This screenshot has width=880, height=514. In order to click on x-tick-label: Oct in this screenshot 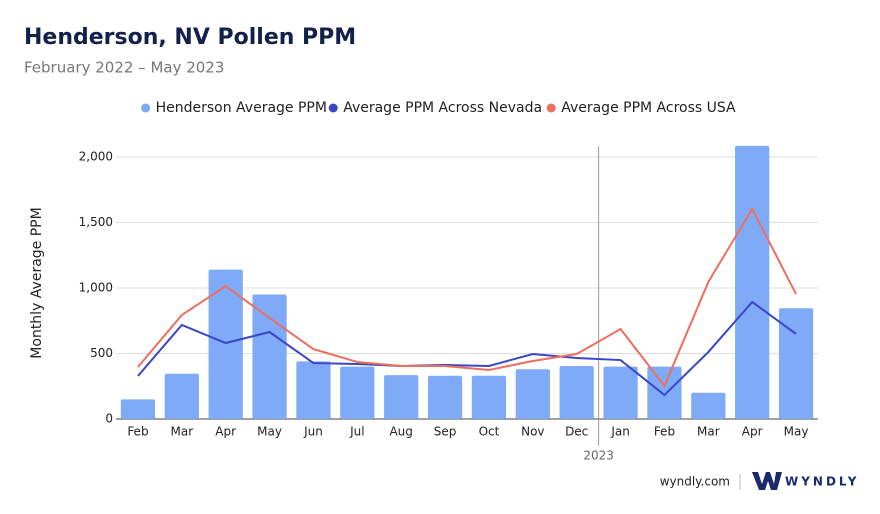, I will do `click(489, 432)`.